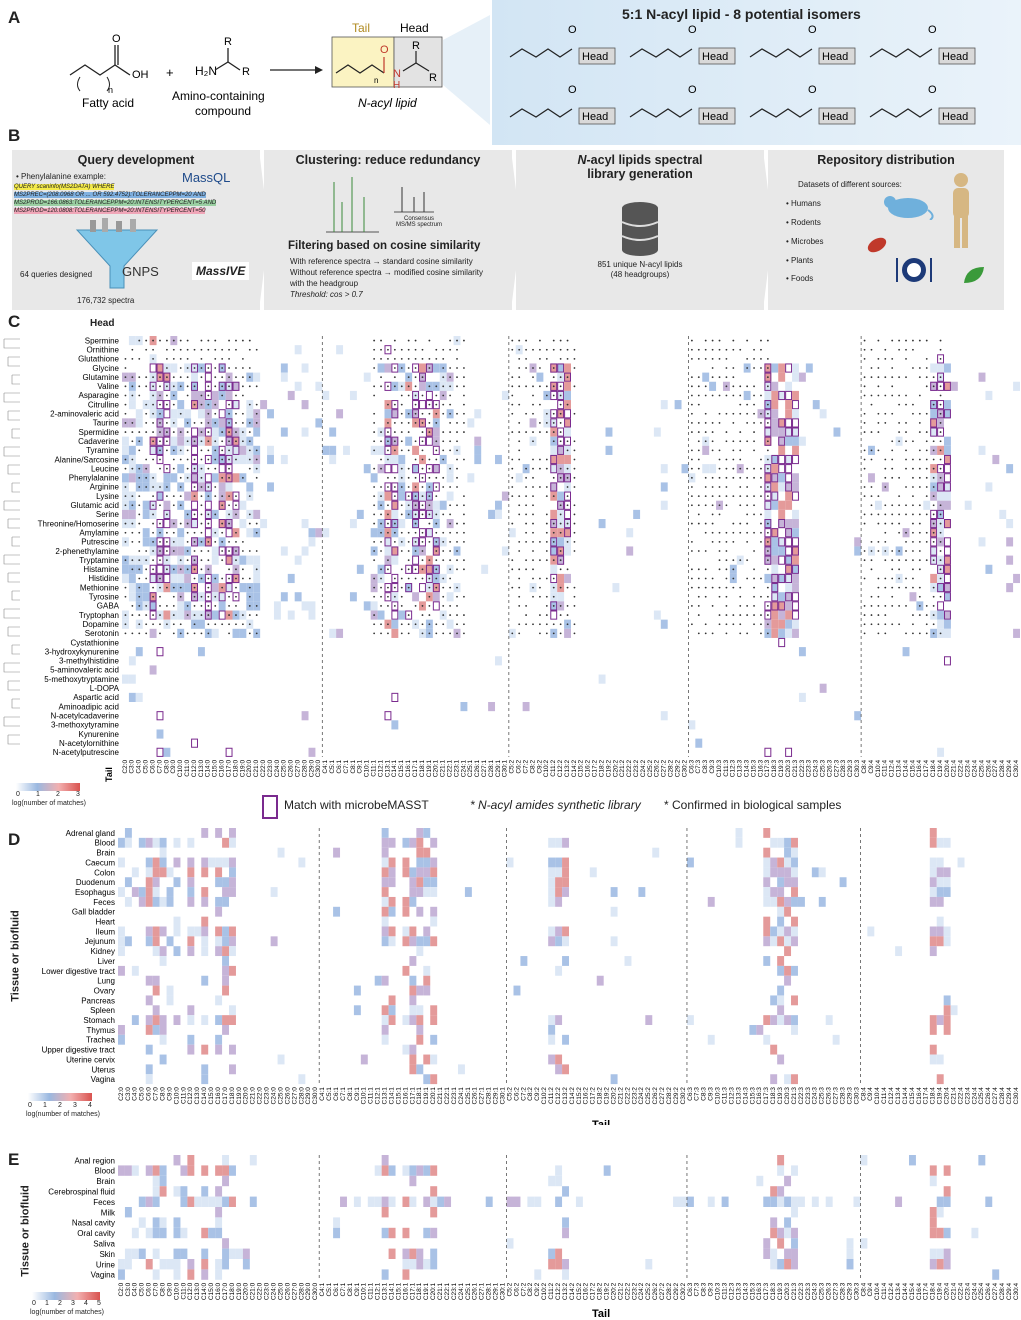 Image resolution: width=1021 pixels, height=1320 pixels. Describe the element at coordinates (502, 1291) in the screenshot. I see `tail-tick-label: C30:1` at that location.